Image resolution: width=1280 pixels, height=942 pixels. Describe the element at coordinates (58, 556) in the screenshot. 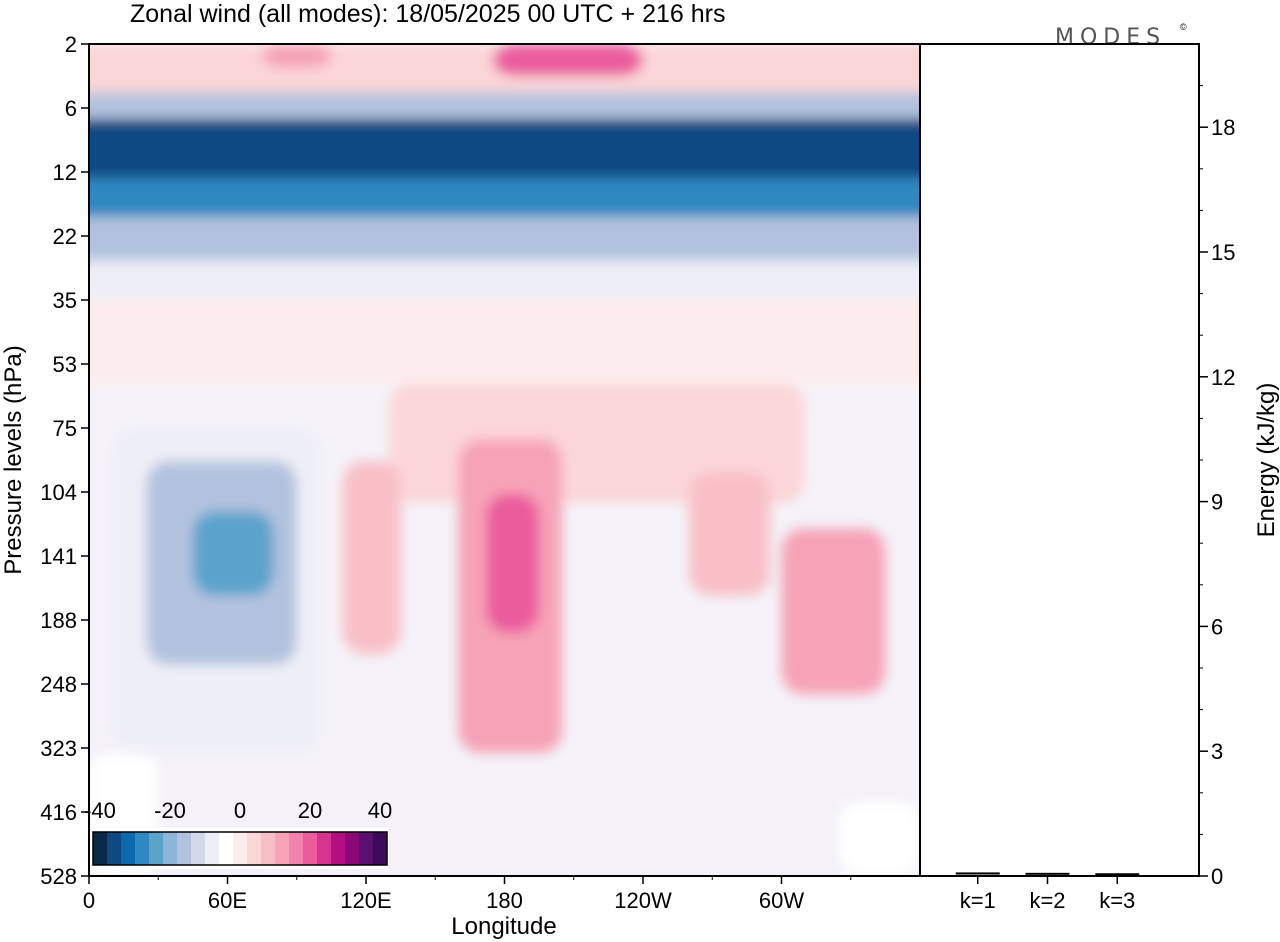

I see `pressure-tick-label: 141` at that location.